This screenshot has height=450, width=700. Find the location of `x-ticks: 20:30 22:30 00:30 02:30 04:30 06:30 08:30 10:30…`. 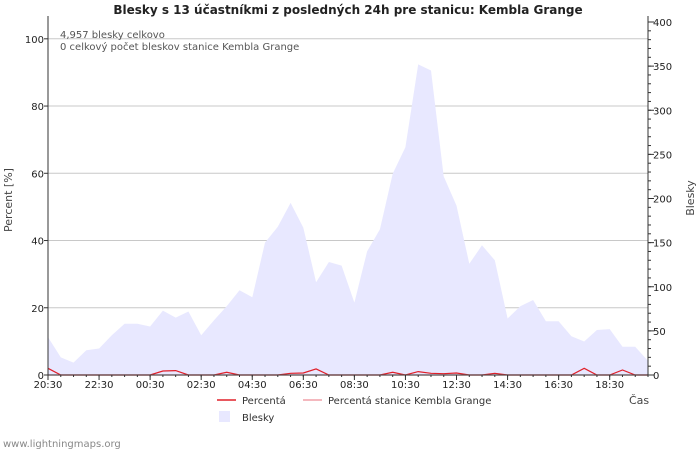

x-ticks: 20:30 22:30 00:30 02:30 04:30 06:30 08:30 10:30… is located at coordinates (341, 383).